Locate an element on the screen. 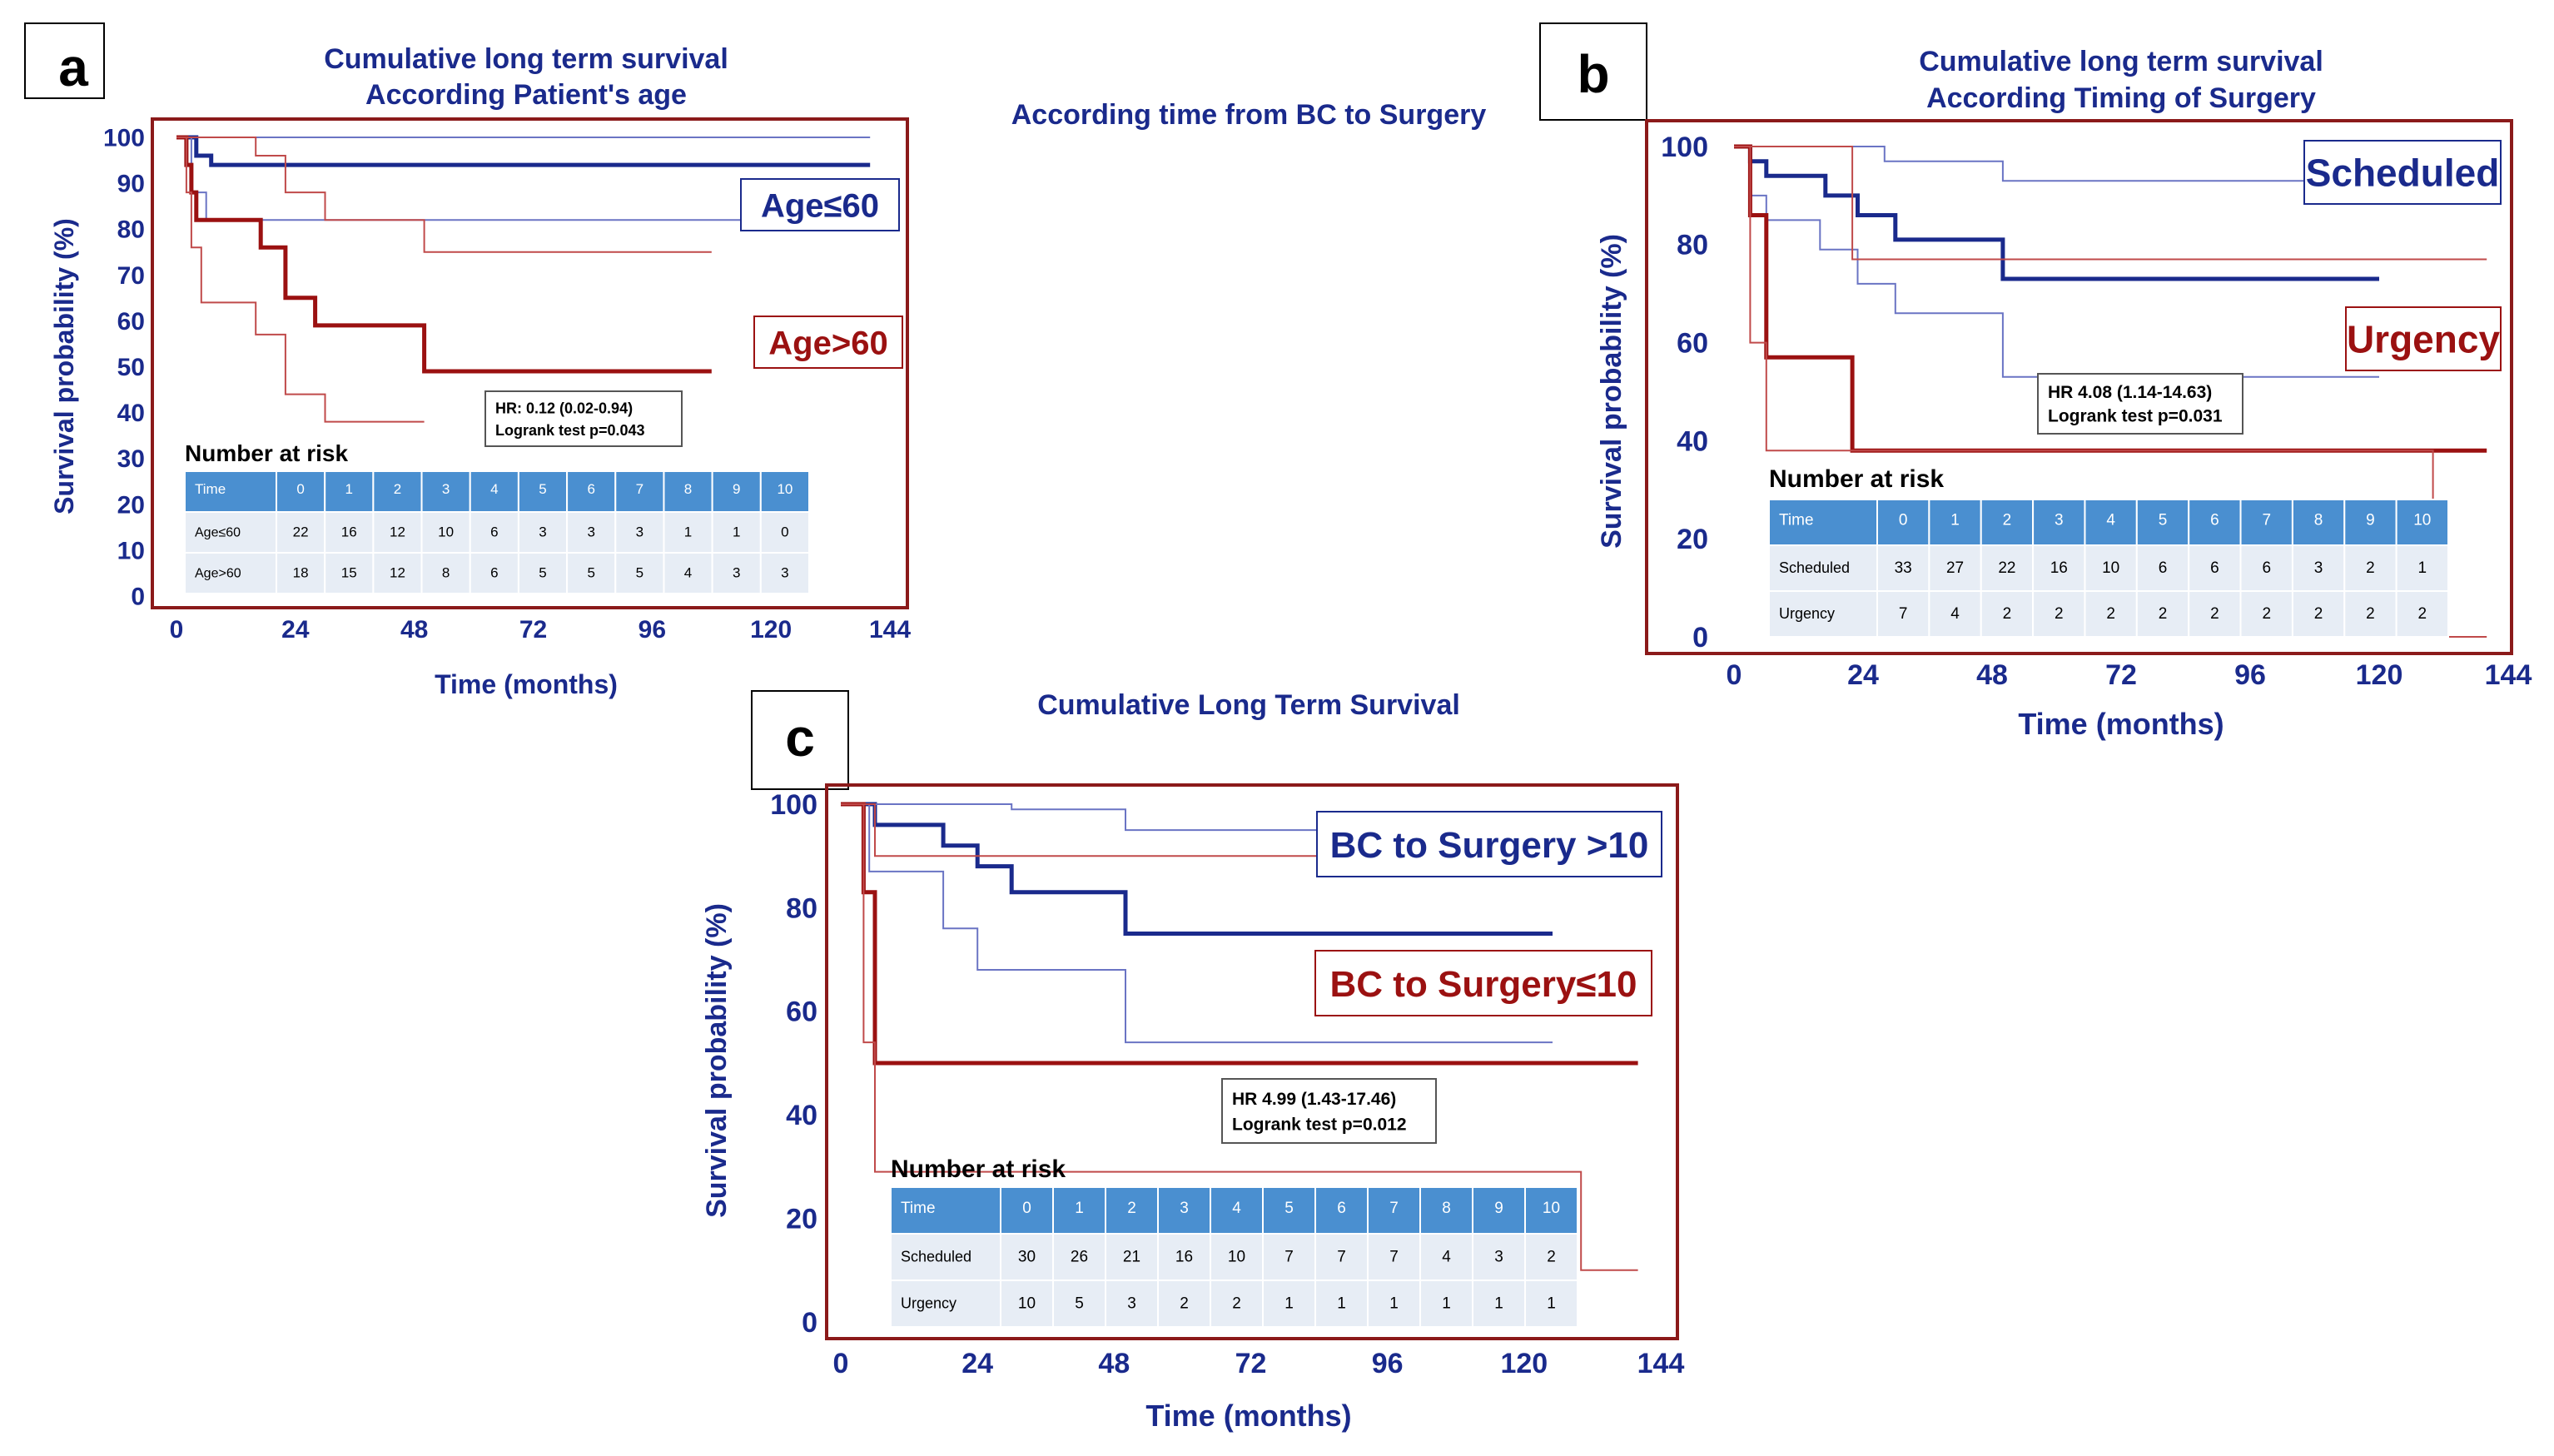  risk-table-header-text: 5 is located at coordinates (1289, 1208).